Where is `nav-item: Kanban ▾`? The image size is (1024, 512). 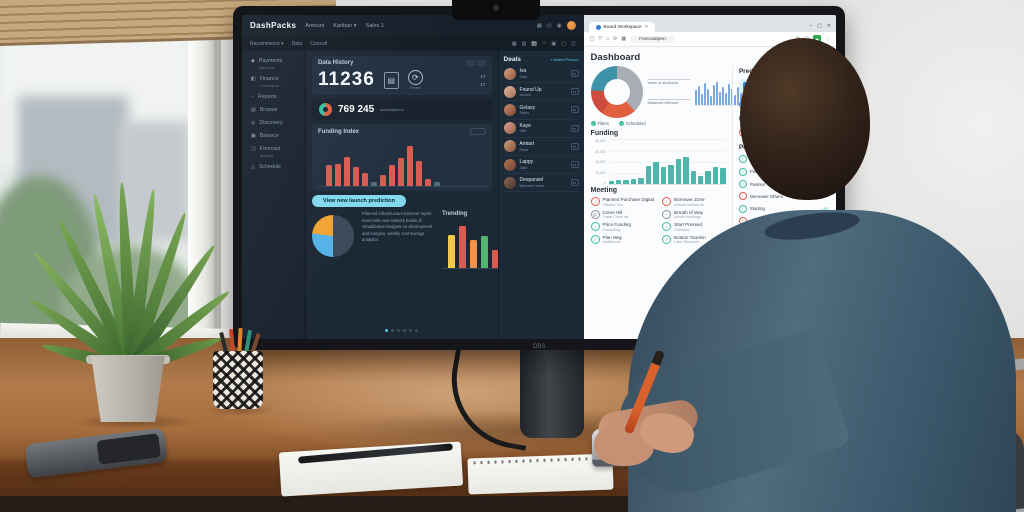
nav-item: Kanban ▾ is located at coordinates (345, 25).